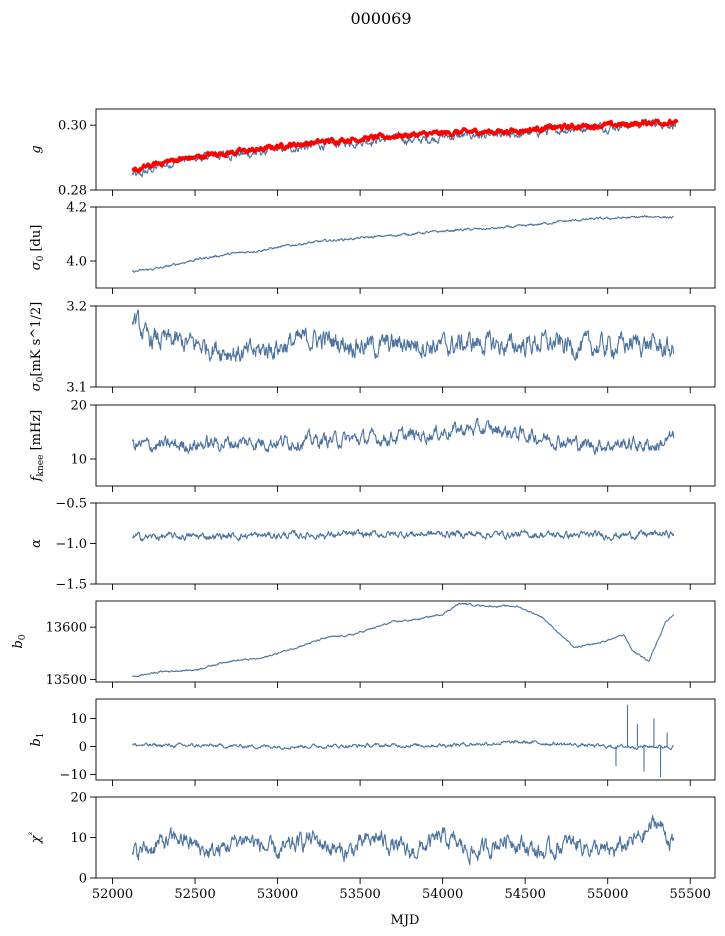 This screenshot has width=725, height=936. Describe the element at coordinates (37, 446) in the screenshot. I see `y-axis-label: fknee [mHz]` at that location.